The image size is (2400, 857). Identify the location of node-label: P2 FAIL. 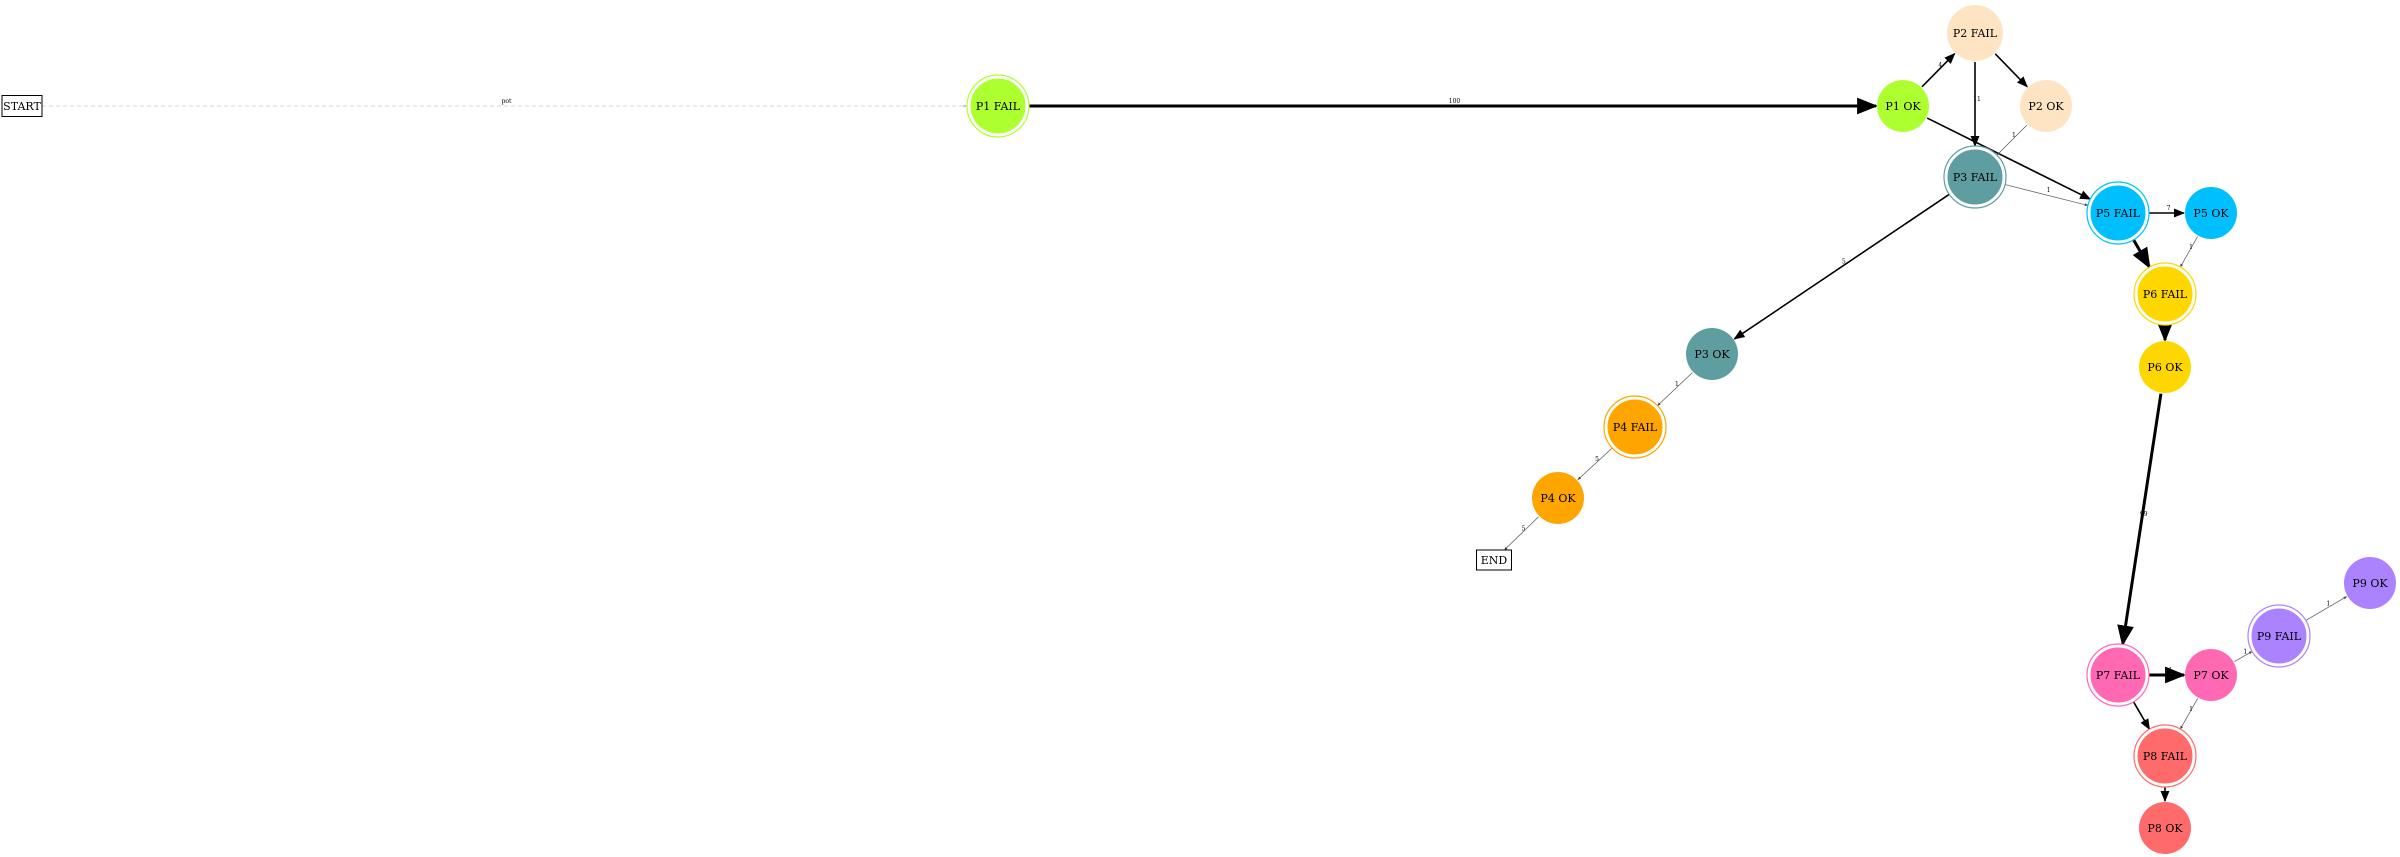
(1975, 33).